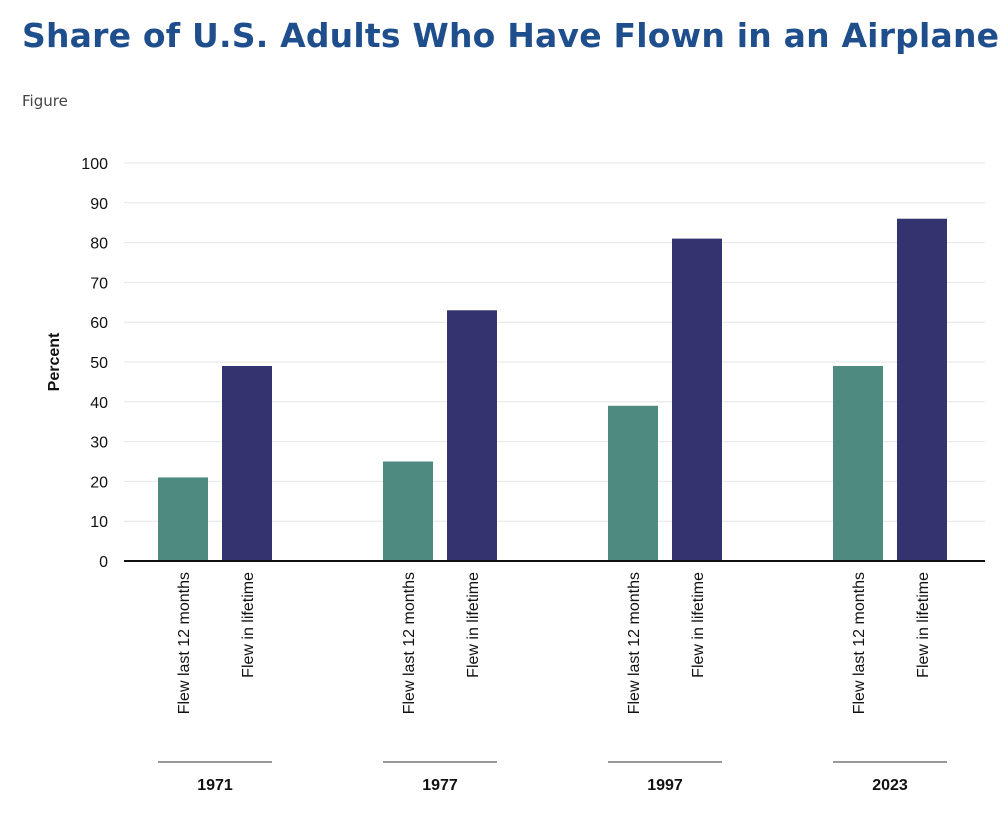 The image size is (1000, 819). I want to click on y-tick-label: 0, so click(103, 562).